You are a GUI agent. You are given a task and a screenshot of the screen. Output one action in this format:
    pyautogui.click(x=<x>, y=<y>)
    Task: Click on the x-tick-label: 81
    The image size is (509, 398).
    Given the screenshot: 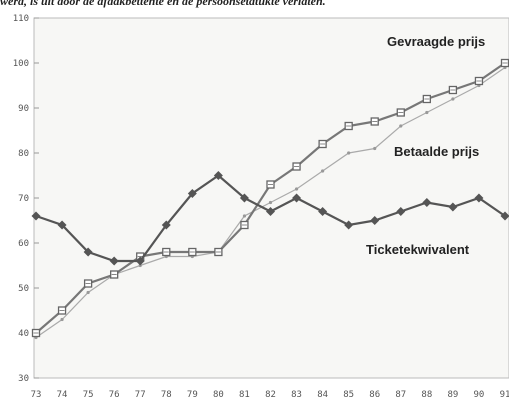 What is the action you would take?
    pyautogui.click(x=244, y=394)
    